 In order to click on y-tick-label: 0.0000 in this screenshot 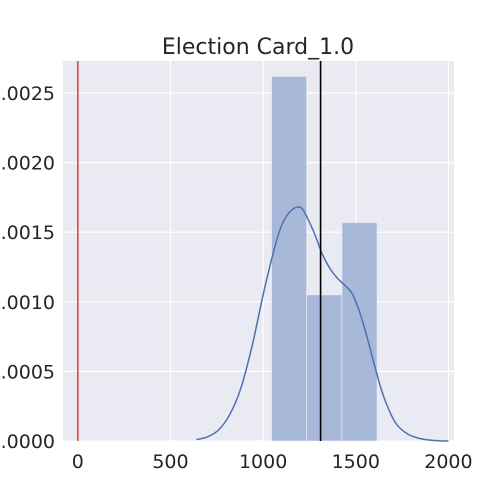, I will do `click(27, 442)`.